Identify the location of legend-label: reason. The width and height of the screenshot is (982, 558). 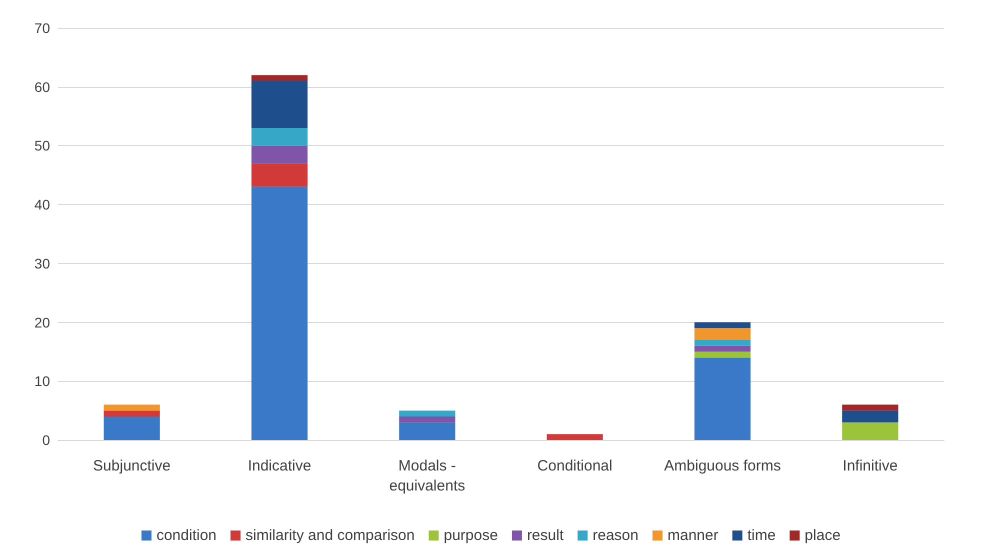
(615, 535).